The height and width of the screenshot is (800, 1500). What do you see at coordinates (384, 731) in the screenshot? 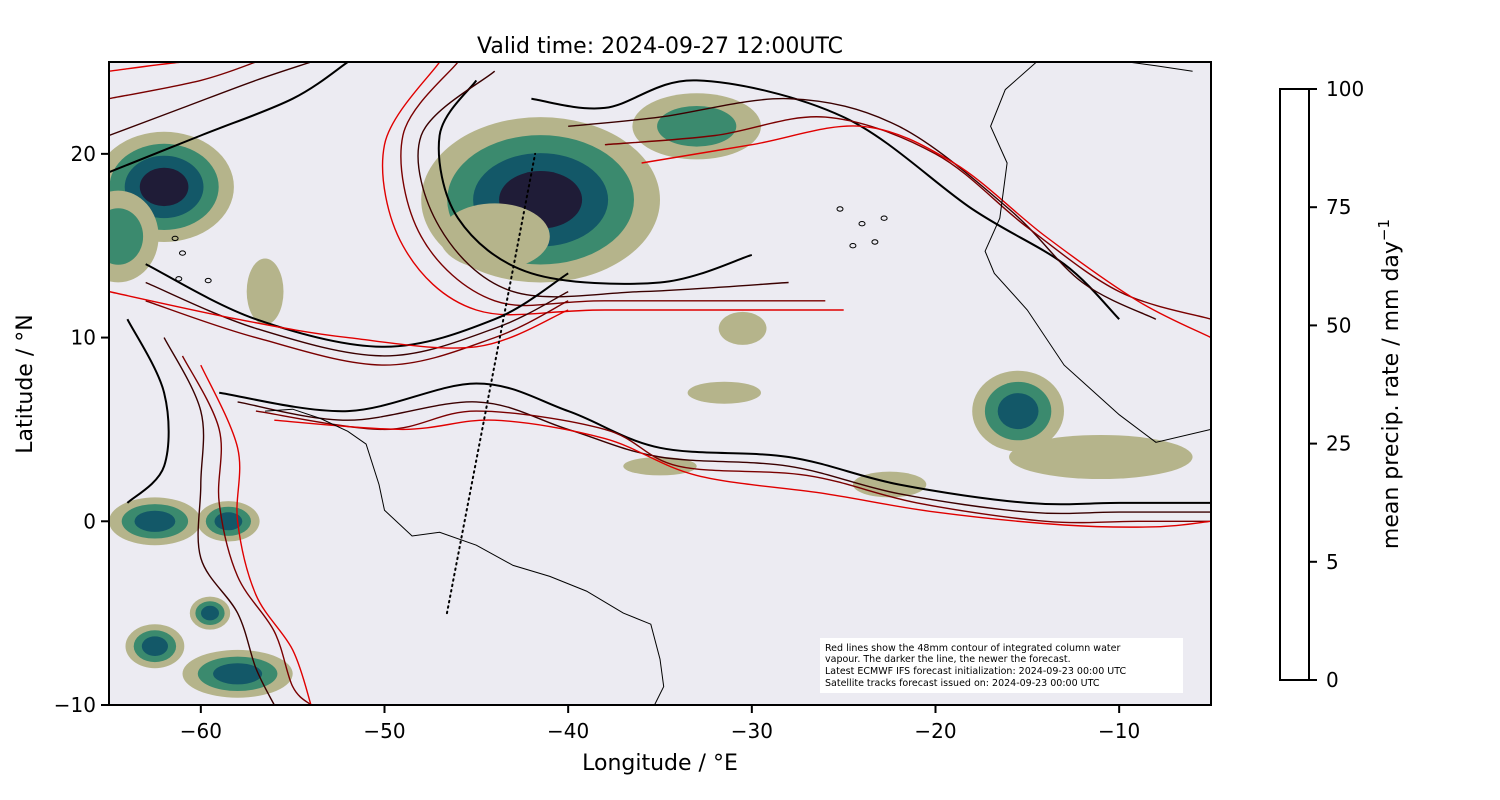
I see `x-tick-label: −50` at bounding box center [384, 731].